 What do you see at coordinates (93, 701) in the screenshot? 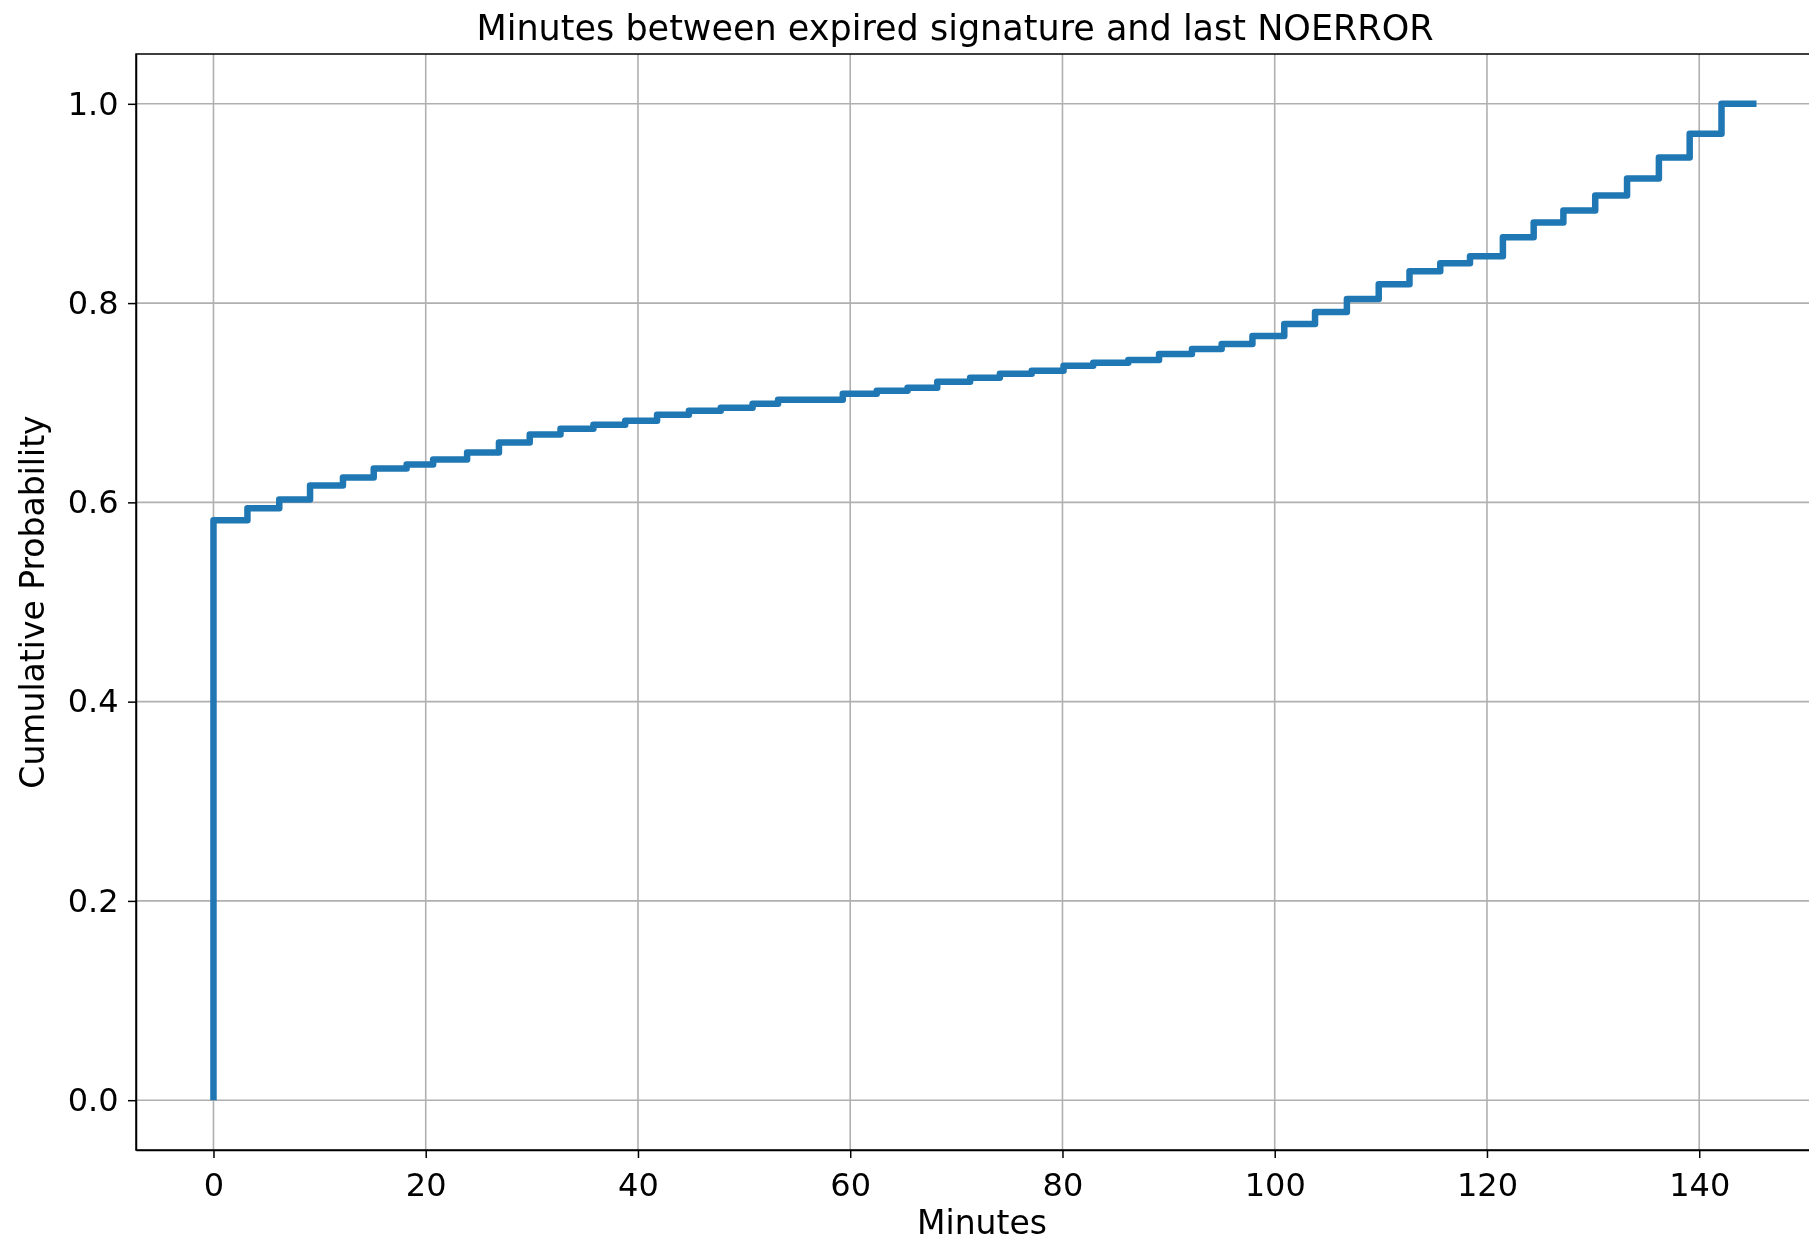
I see `y-tick-label: 0.4` at bounding box center [93, 701].